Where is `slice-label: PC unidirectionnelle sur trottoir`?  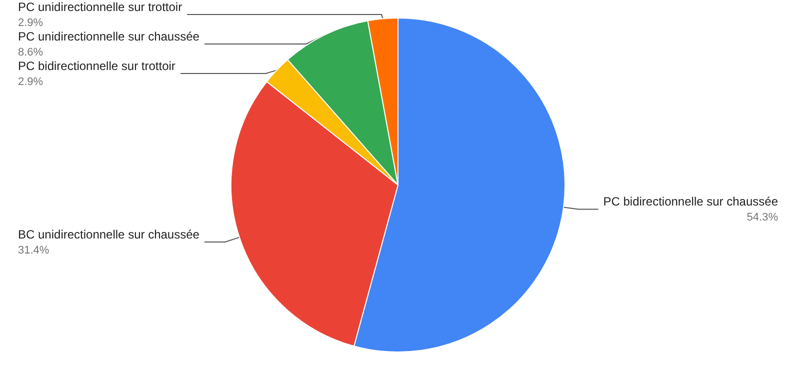
slice-label: PC unidirectionnelle sur trottoir is located at coordinates (100, 7).